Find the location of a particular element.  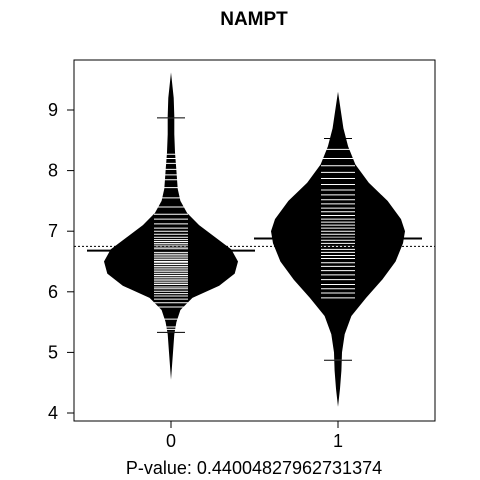

y-tick-label: 9 is located at coordinates (53, 110).